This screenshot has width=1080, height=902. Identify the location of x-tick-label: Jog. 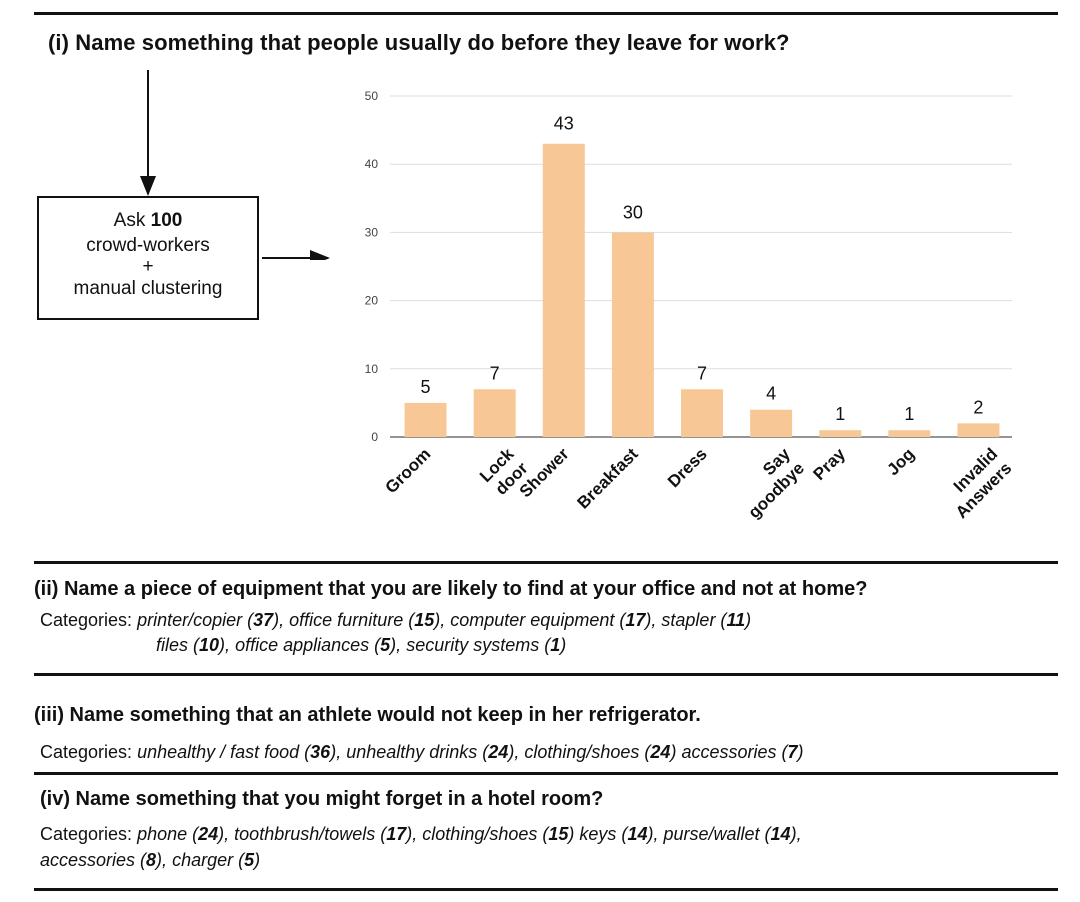
(900, 461).